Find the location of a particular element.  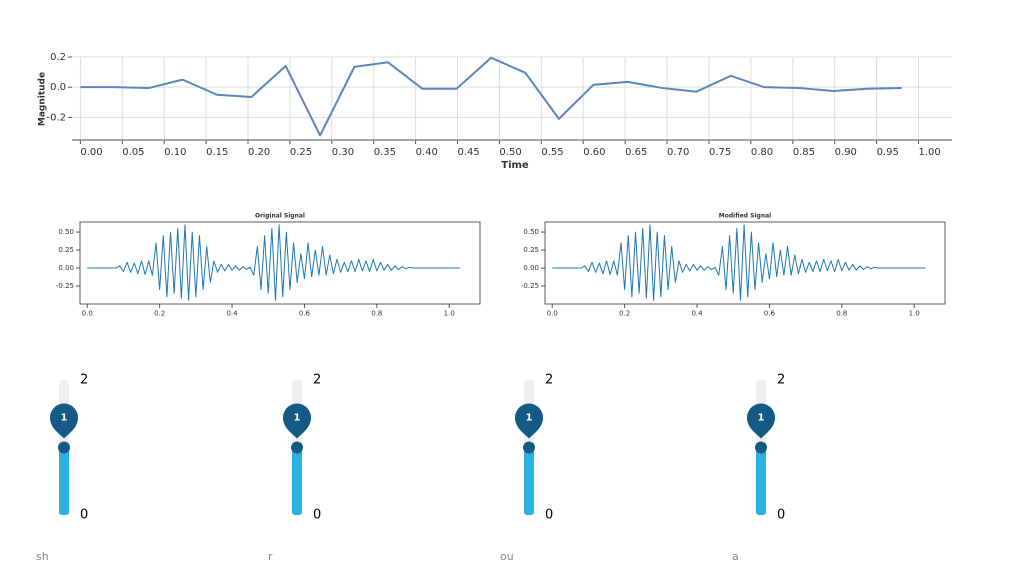

x-tick-label: 0.05 is located at coordinates (133, 152).